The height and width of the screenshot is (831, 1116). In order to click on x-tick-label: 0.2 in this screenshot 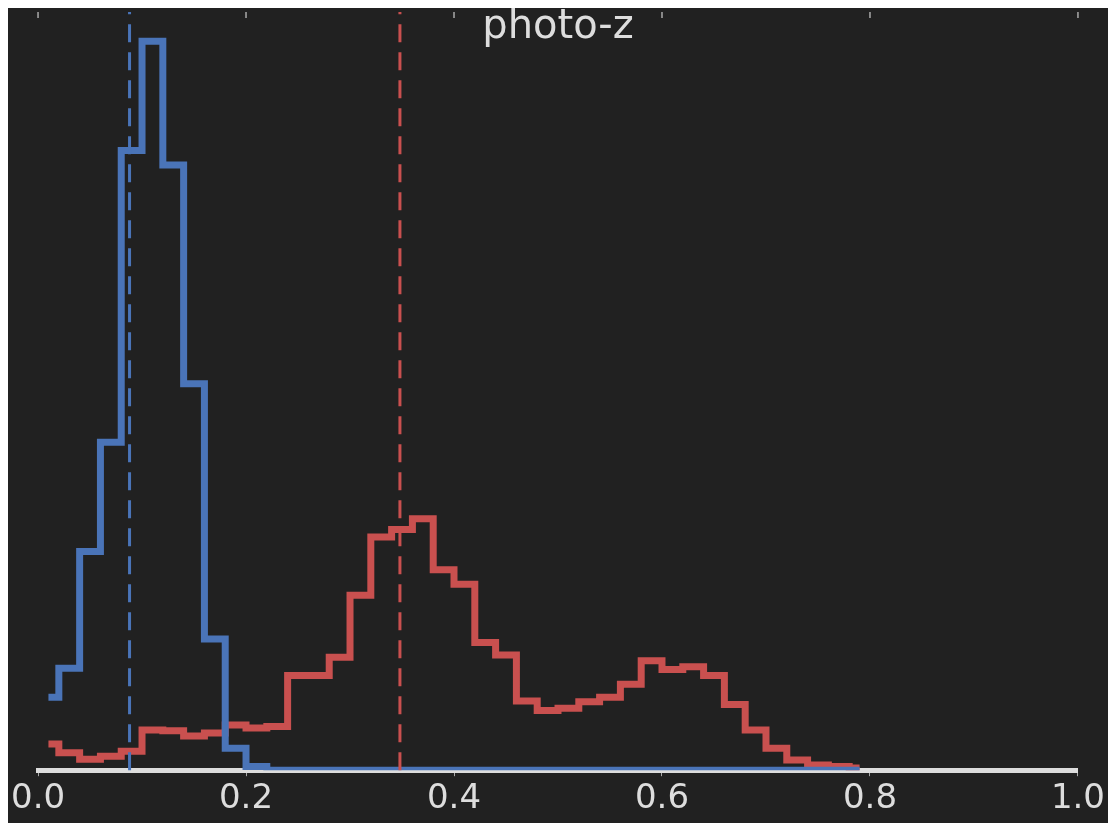, I will do `click(246, 796)`.